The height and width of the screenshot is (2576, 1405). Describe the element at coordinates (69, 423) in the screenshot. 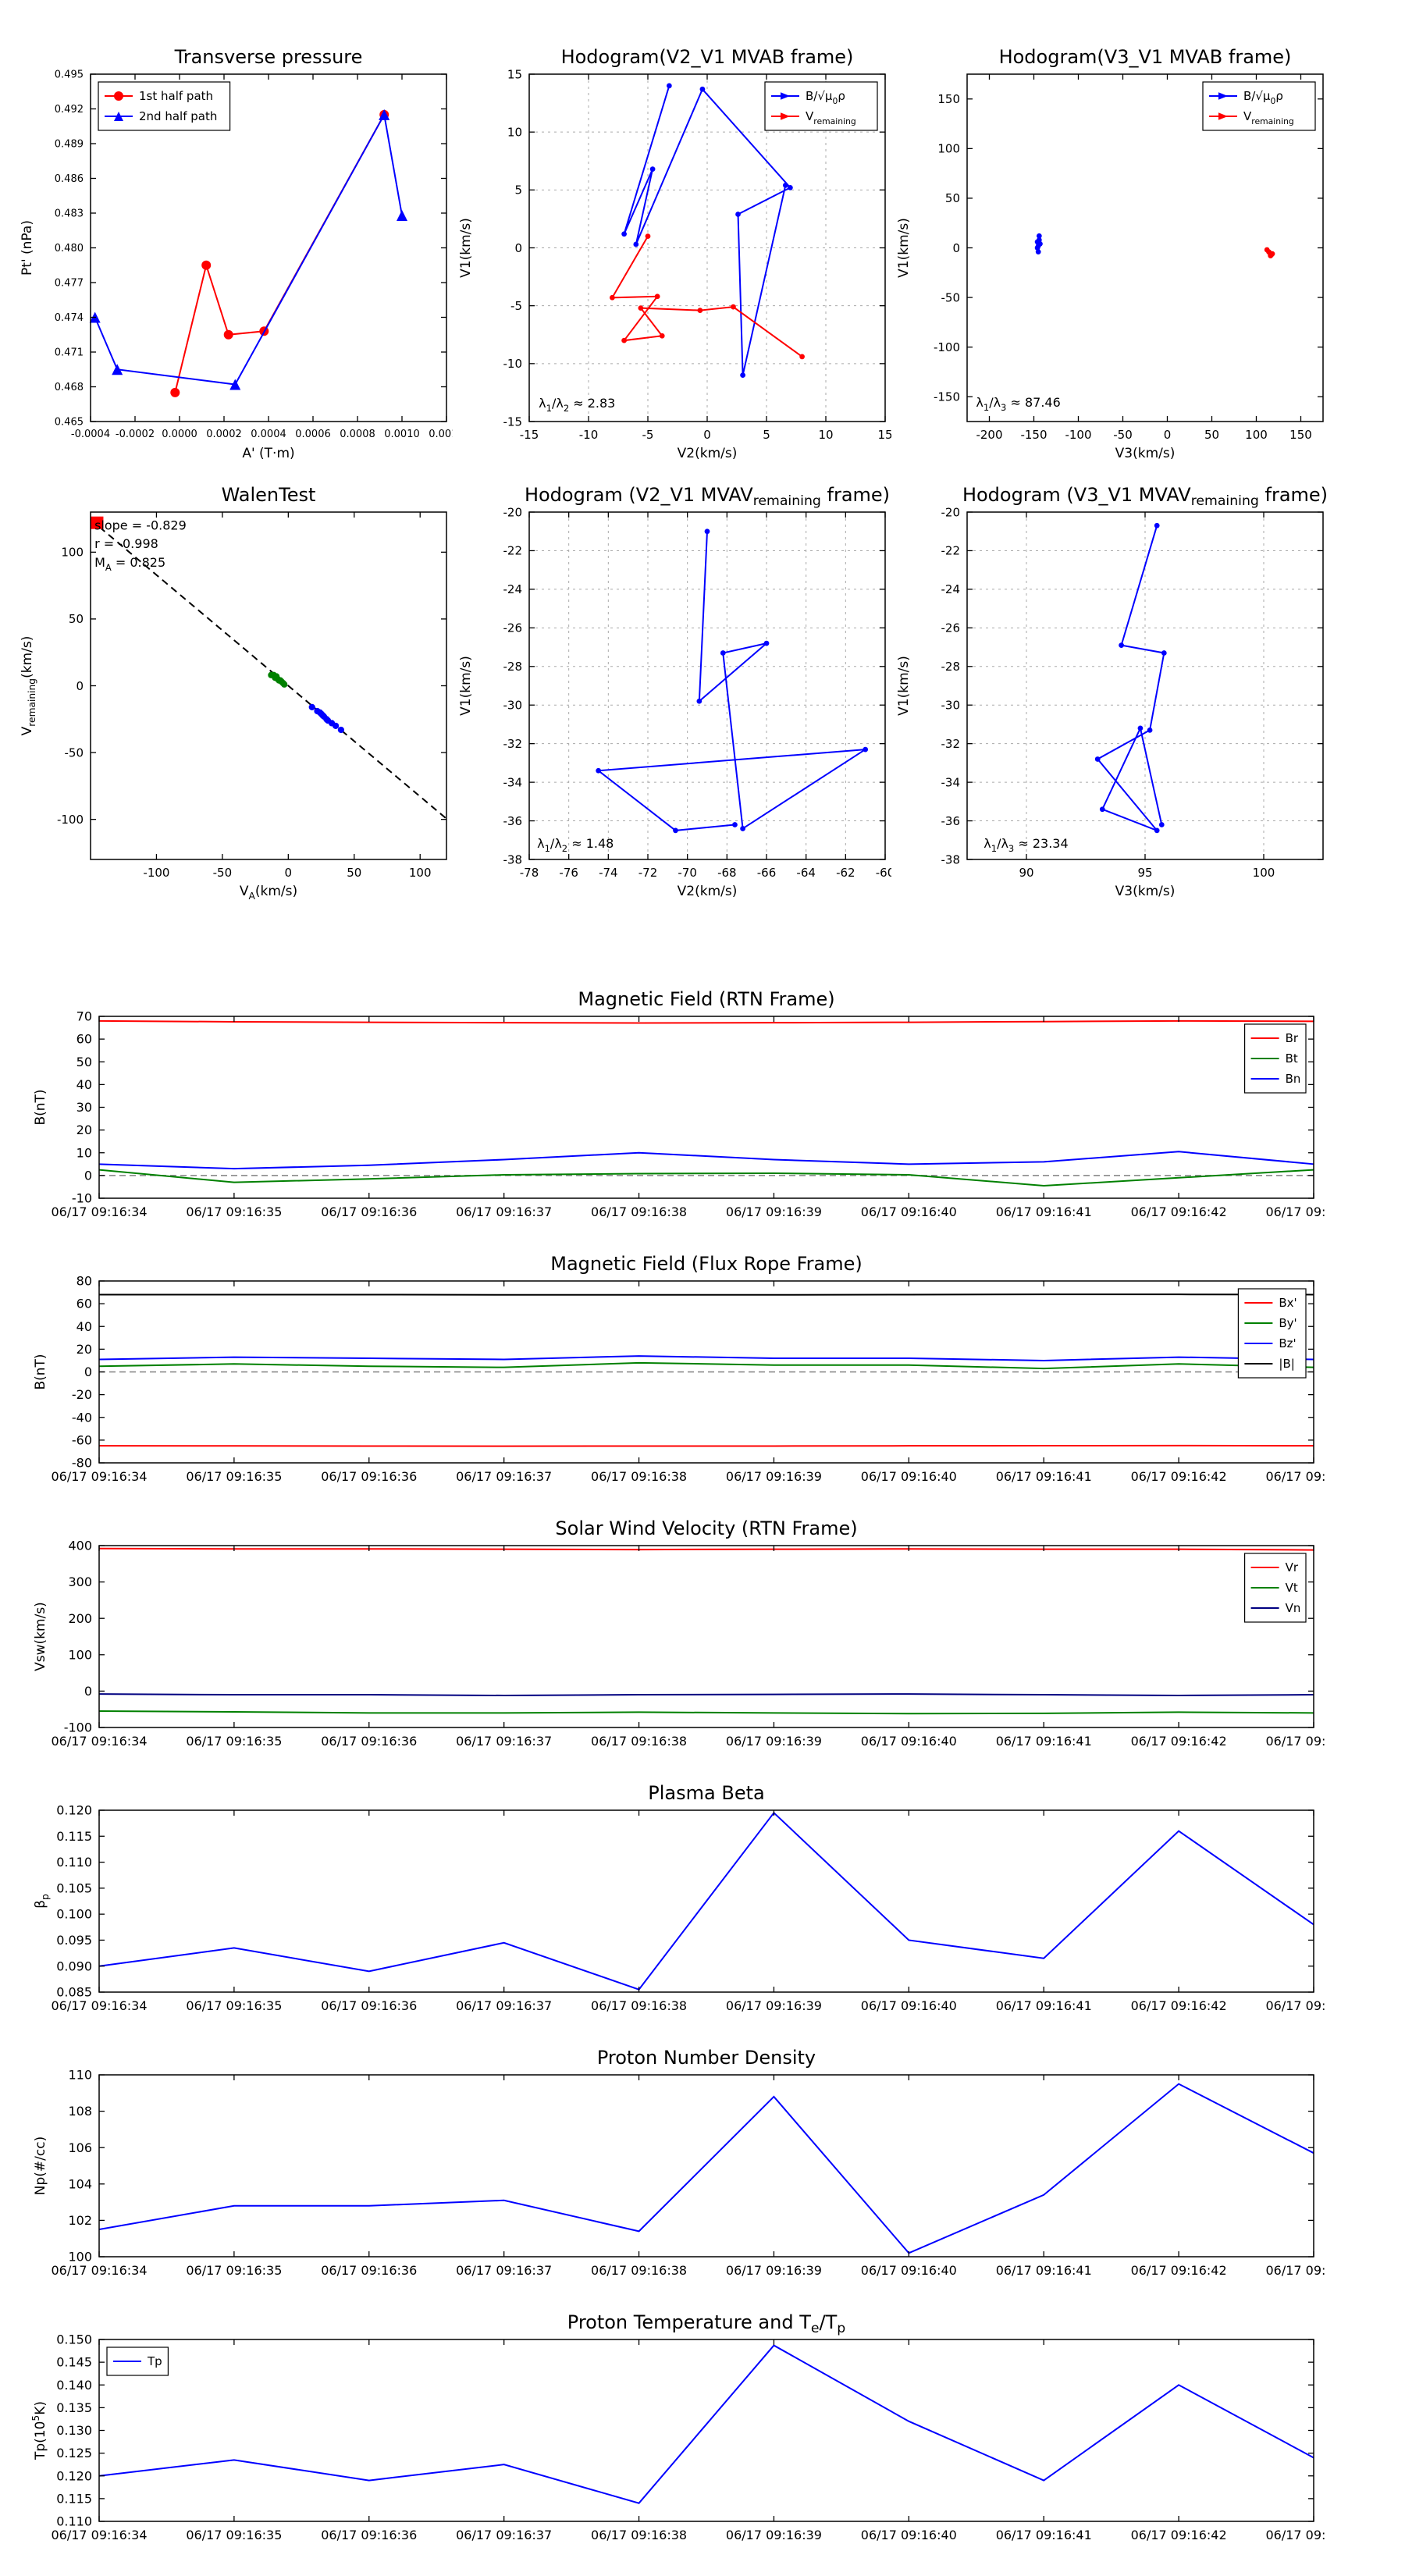

I see `y-tick-label: 0.465` at that location.